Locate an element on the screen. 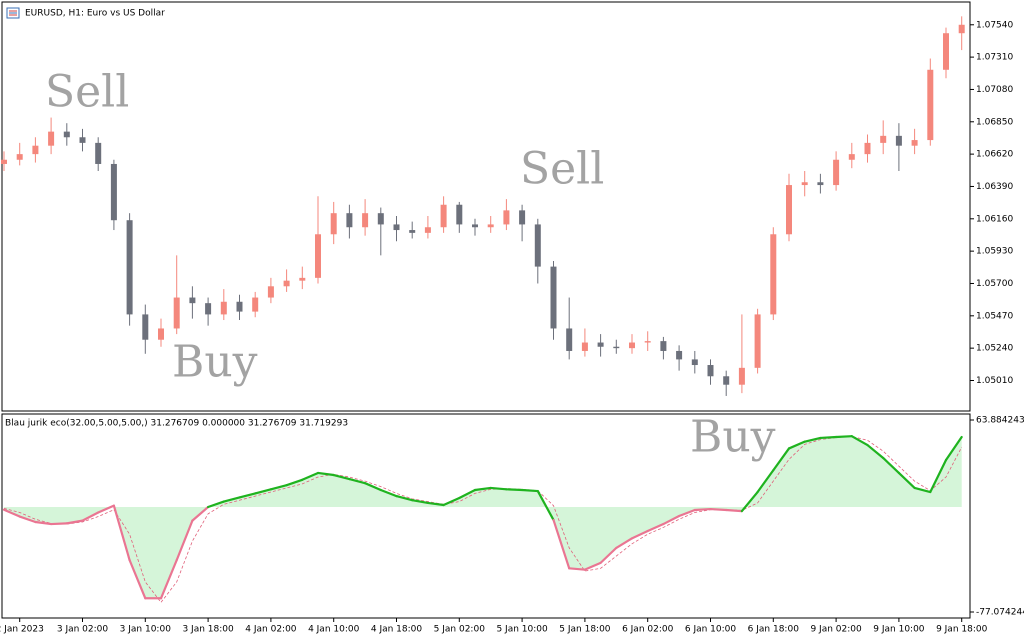 The width and height of the screenshot is (1024, 640). x-tick-label: 2 Jan 2023 is located at coordinates (22, 630).